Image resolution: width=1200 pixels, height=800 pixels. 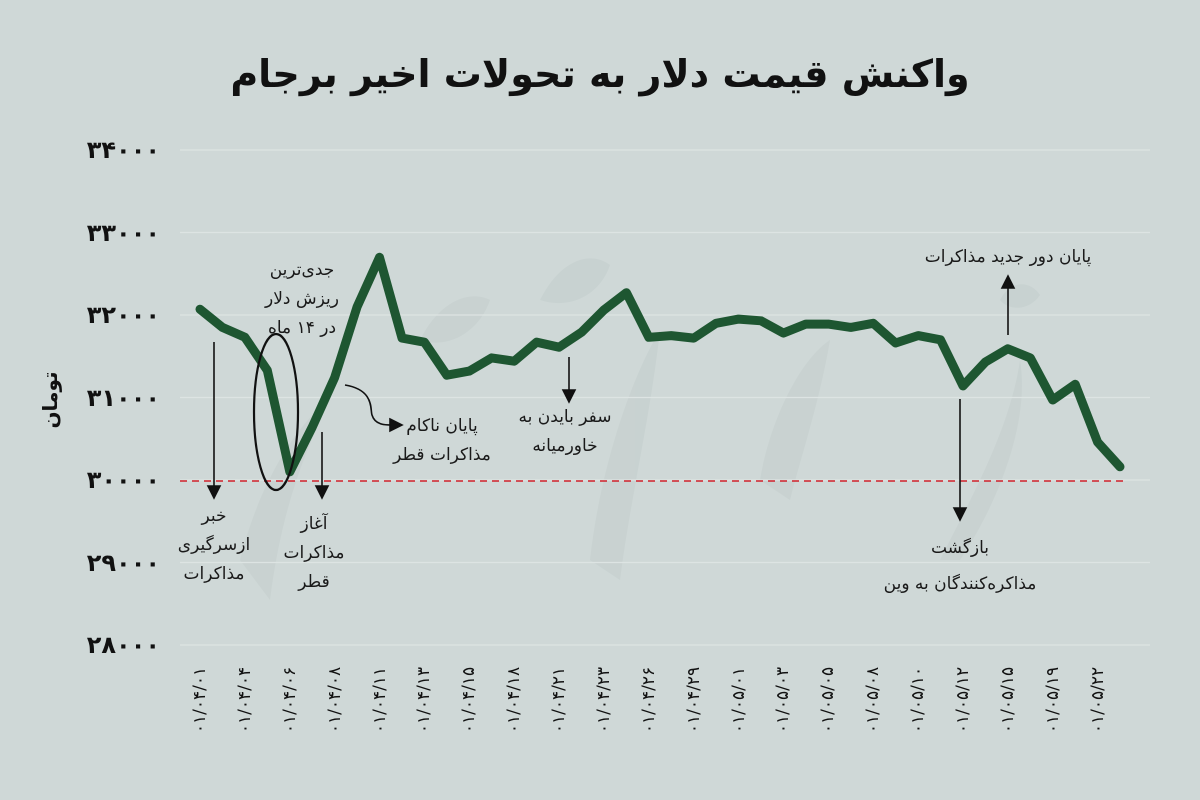 What do you see at coordinates (1052, 700) in the screenshot?
I see `x-tick-label: ۰۱/۰۵/۱۹` at bounding box center [1052, 700].